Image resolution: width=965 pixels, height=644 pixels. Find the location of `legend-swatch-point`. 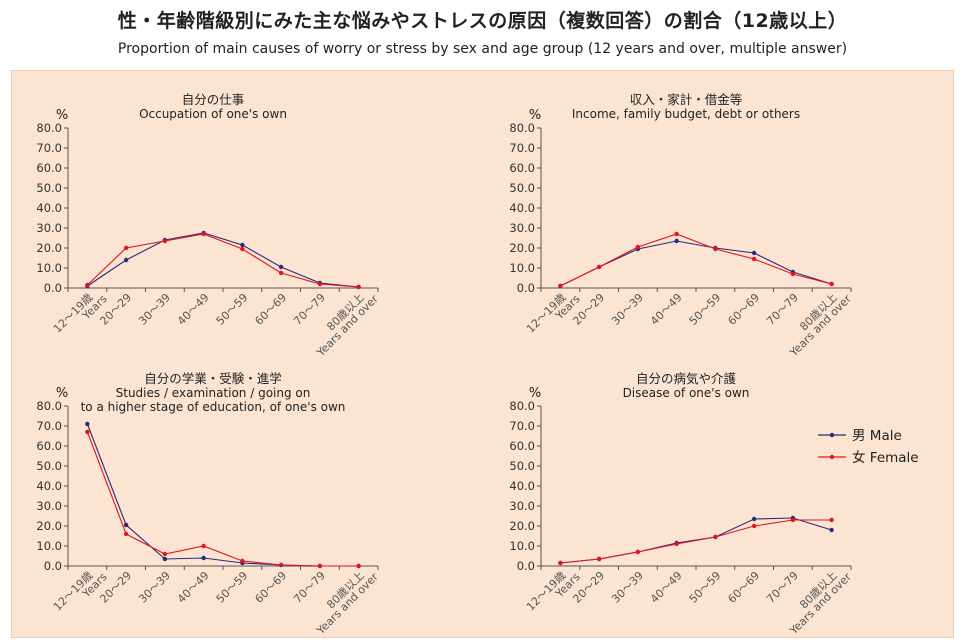

legend-swatch-point is located at coordinates (832, 457).